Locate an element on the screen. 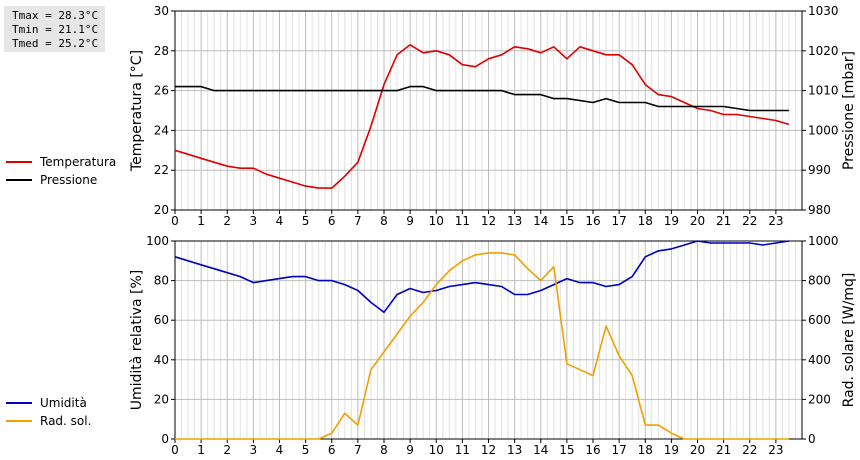 The width and height of the screenshot is (860, 460). legend-label: Temperatura is located at coordinates (78, 162).